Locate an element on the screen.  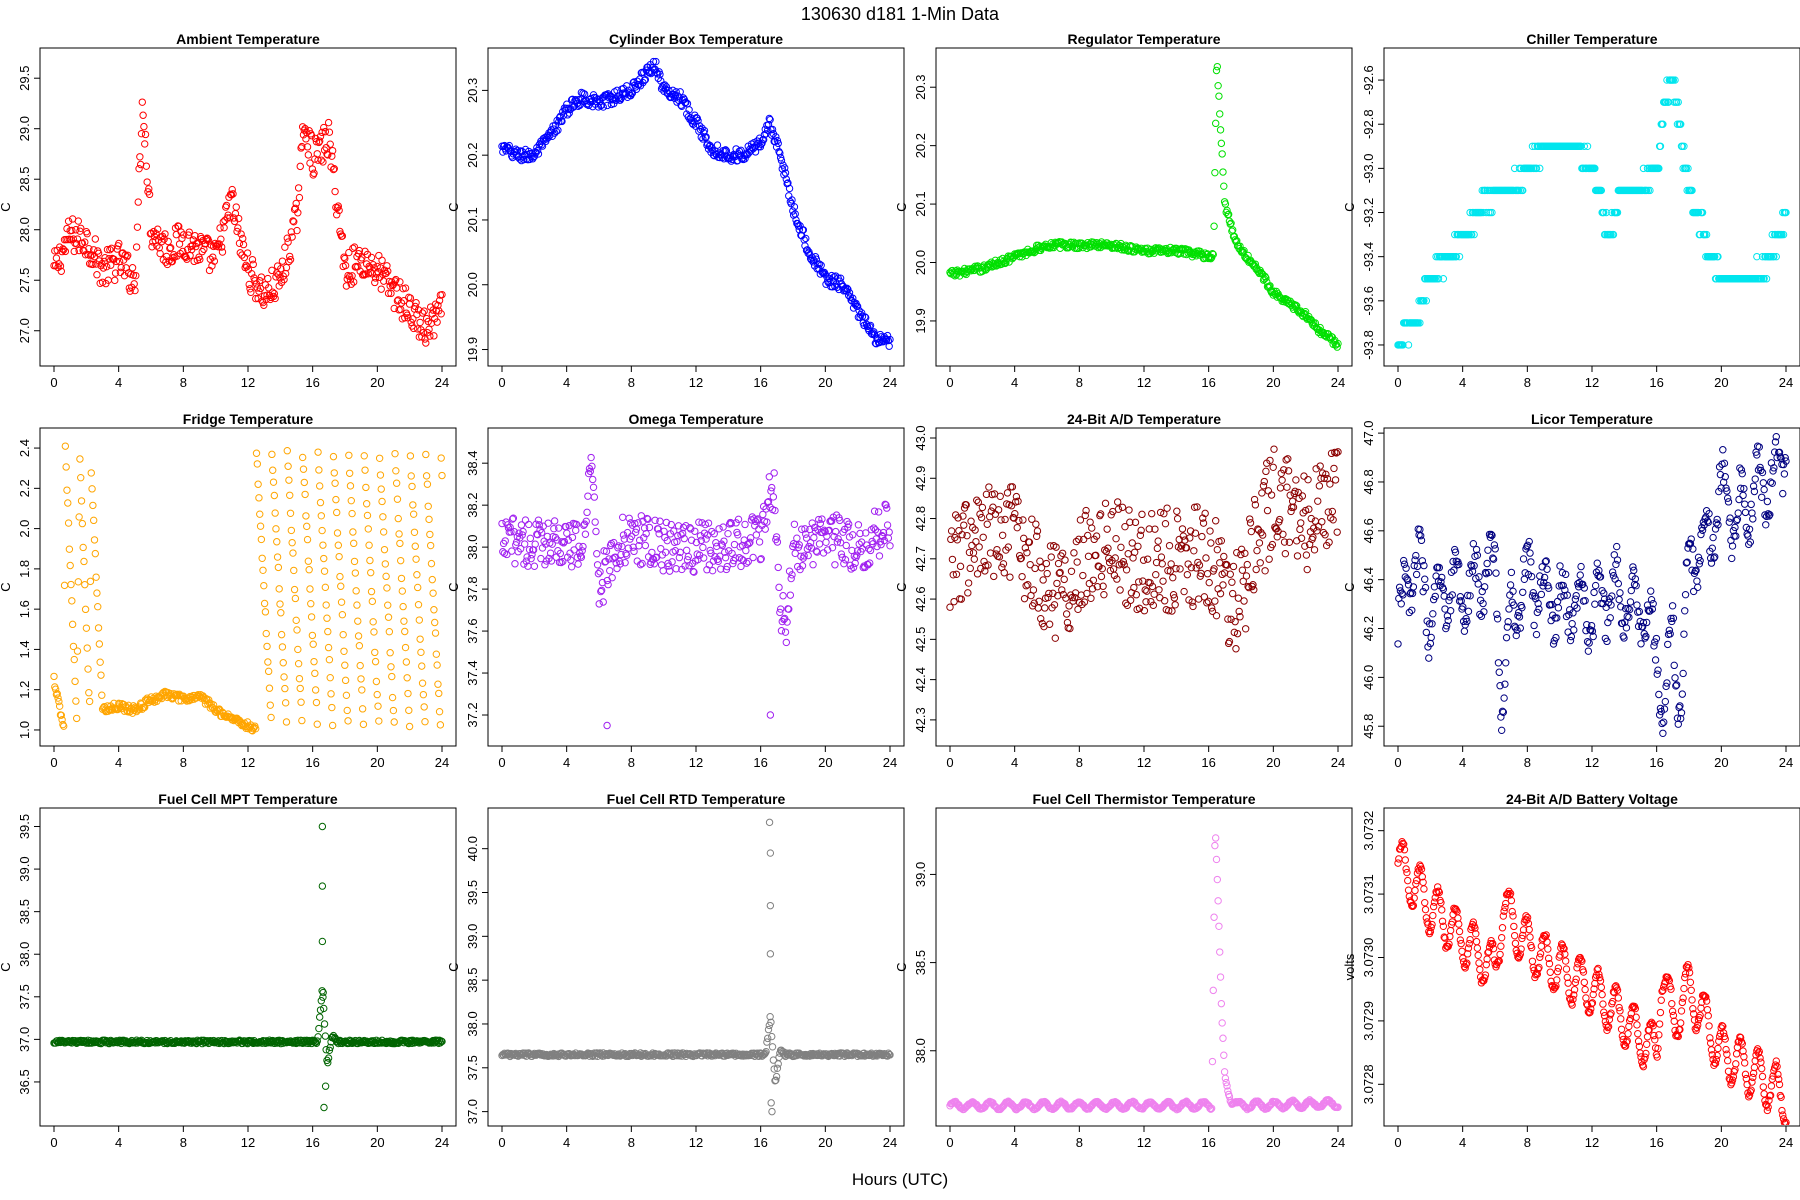
x-tick-label: 12 is located at coordinates (1592, 762).